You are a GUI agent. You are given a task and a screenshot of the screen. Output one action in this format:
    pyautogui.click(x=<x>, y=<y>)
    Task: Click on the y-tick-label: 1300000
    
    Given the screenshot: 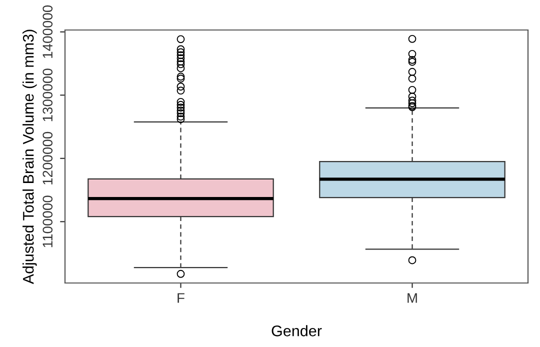 What is the action you would take?
    pyautogui.click(x=47, y=95)
    